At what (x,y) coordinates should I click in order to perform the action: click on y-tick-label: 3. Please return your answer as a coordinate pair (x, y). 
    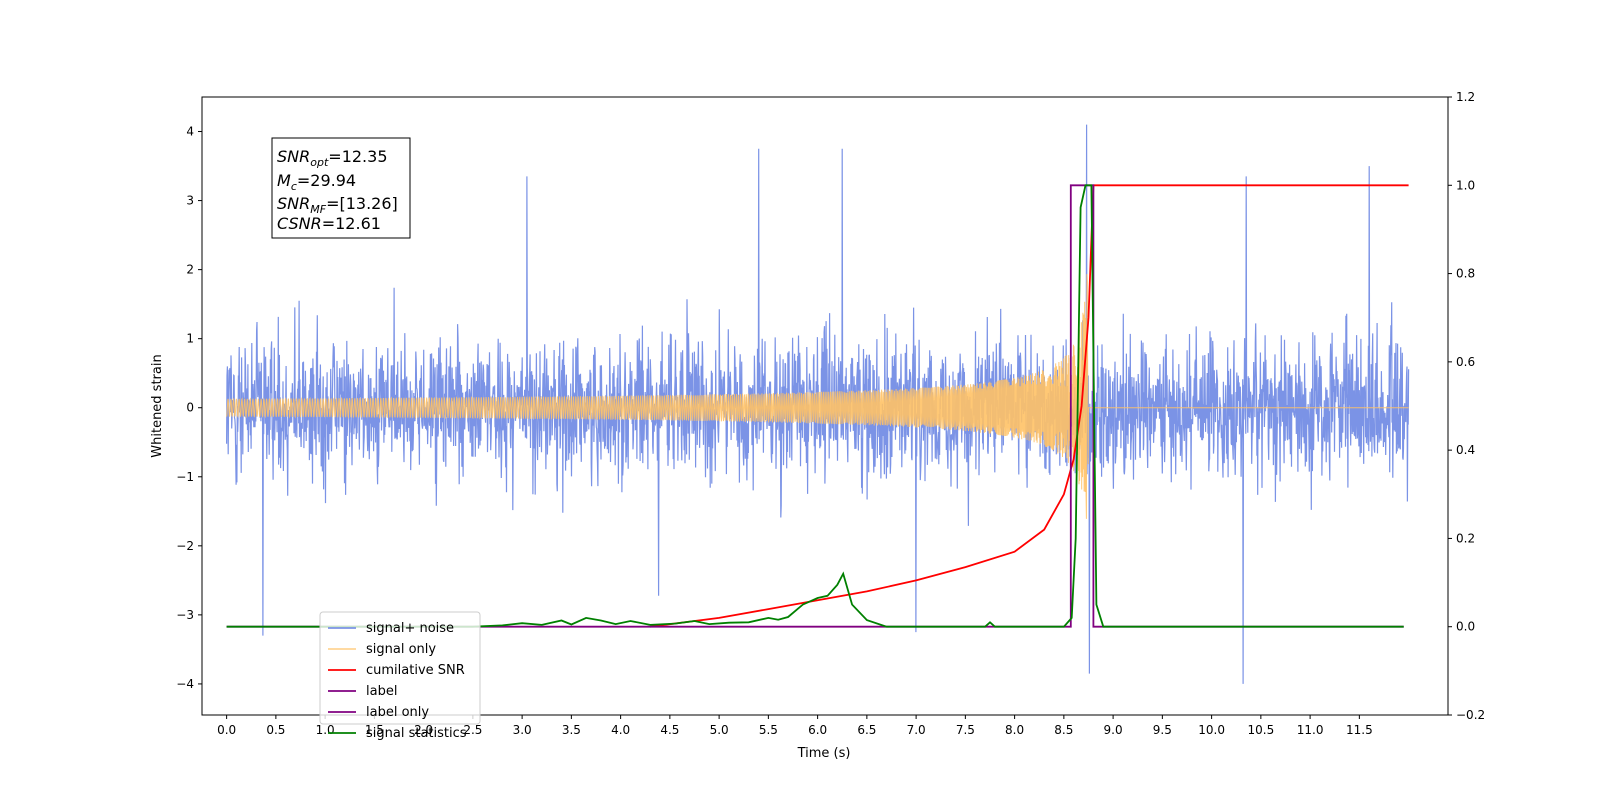
    Looking at the image, I should click on (190, 201).